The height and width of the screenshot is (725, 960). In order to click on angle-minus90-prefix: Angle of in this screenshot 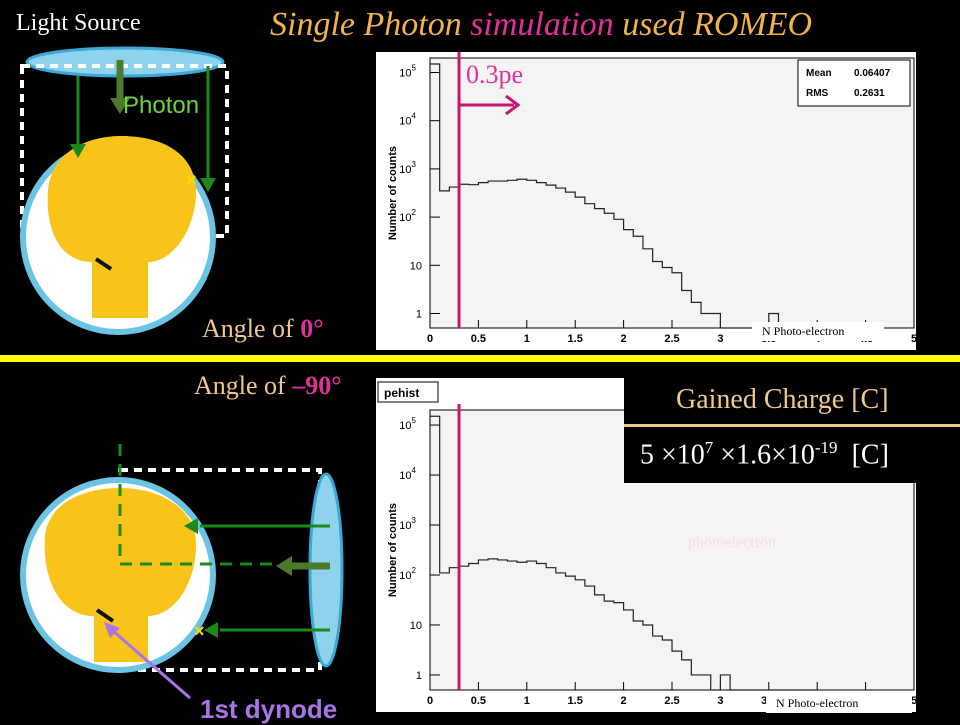, I will do `click(243, 385)`.